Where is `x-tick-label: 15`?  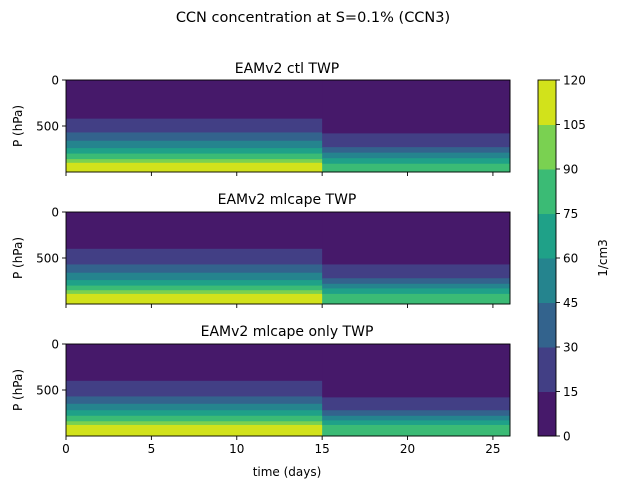 x-tick-label: 15 is located at coordinates (322, 449).